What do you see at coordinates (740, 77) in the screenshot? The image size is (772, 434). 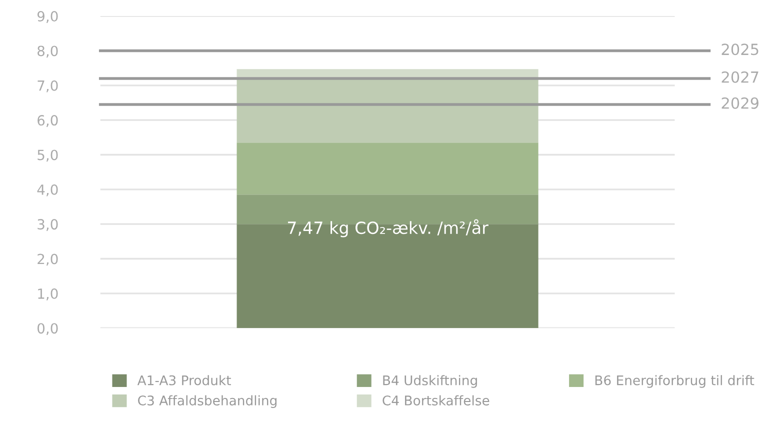 I see `text: 2027` at bounding box center [740, 77].